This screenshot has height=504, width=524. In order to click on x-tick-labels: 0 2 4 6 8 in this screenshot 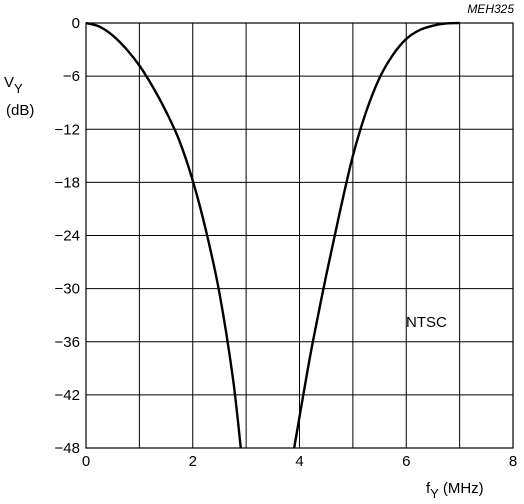, I will do `click(299, 461)`.